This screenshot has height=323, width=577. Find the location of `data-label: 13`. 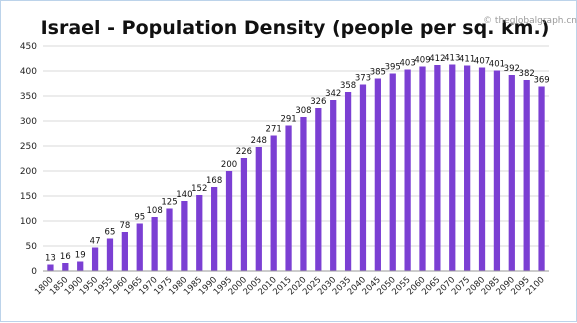

data-label: 13 is located at coordinates (50, 259).